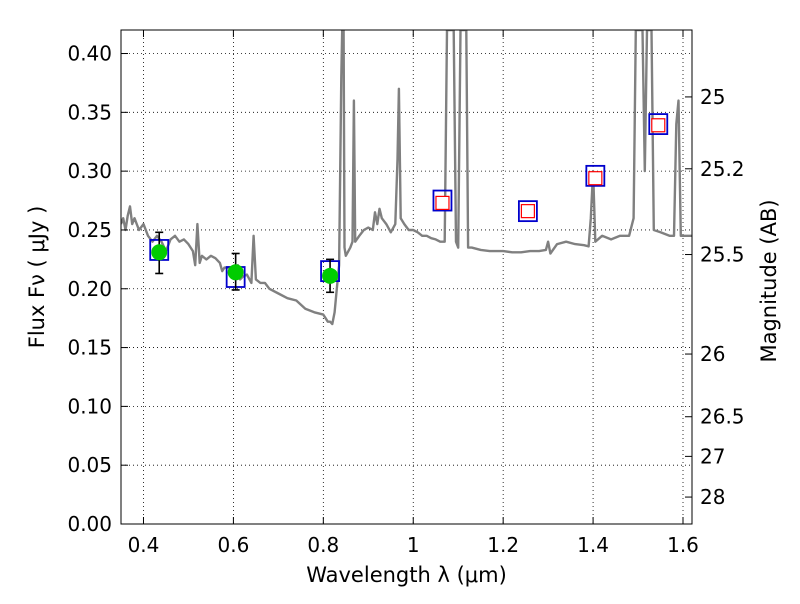 The width and height of the screenshot is (800, 604). What do you see at coordinates (593, 545) in the screenshot?
I see `x-tick-label: 1.4` at bounding box center [593, 545].